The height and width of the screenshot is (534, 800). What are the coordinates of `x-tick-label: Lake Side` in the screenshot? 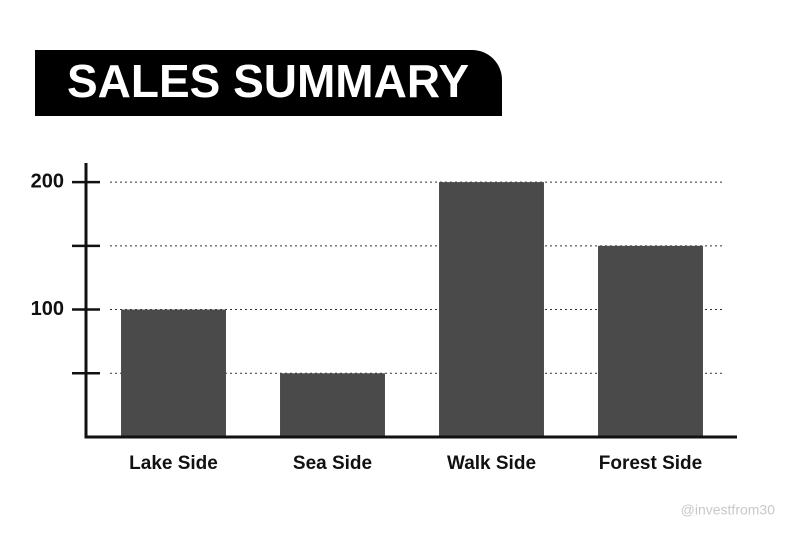 It's located at (173, 463).